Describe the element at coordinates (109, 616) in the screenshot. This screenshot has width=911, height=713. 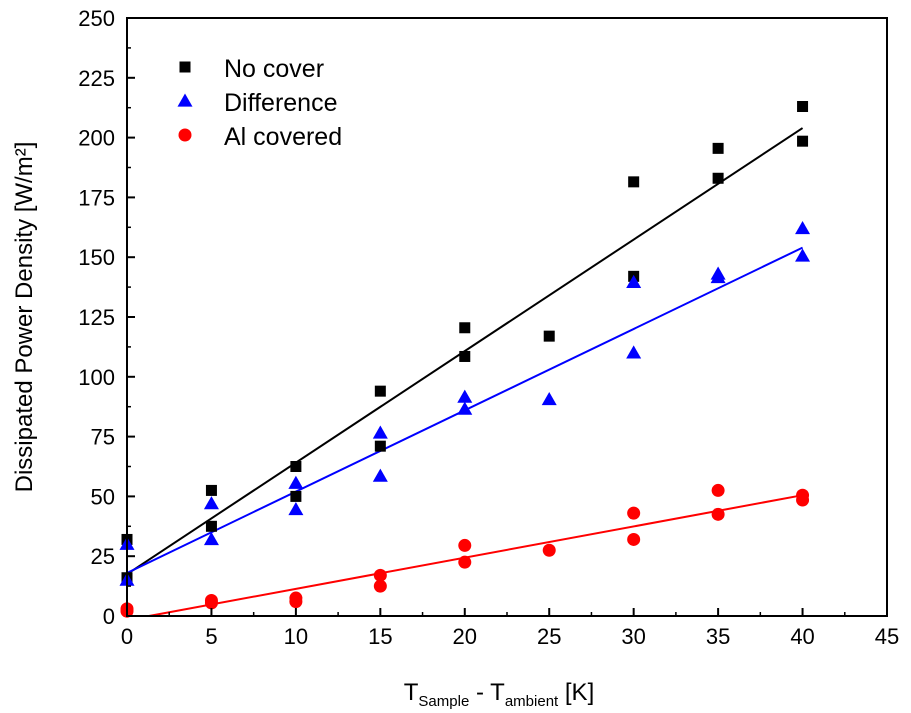
I see `y-tick-label: 0` at that location.